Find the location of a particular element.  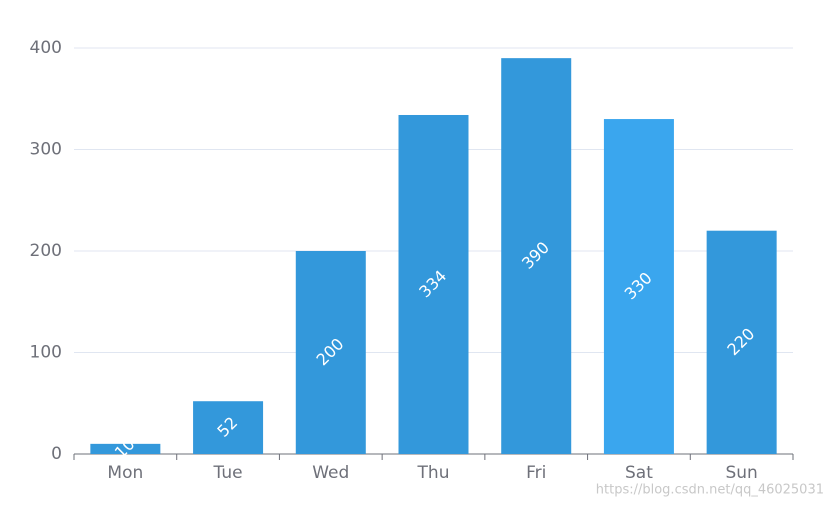

x-tick-label: Fri is located at coordinates (536, 473).